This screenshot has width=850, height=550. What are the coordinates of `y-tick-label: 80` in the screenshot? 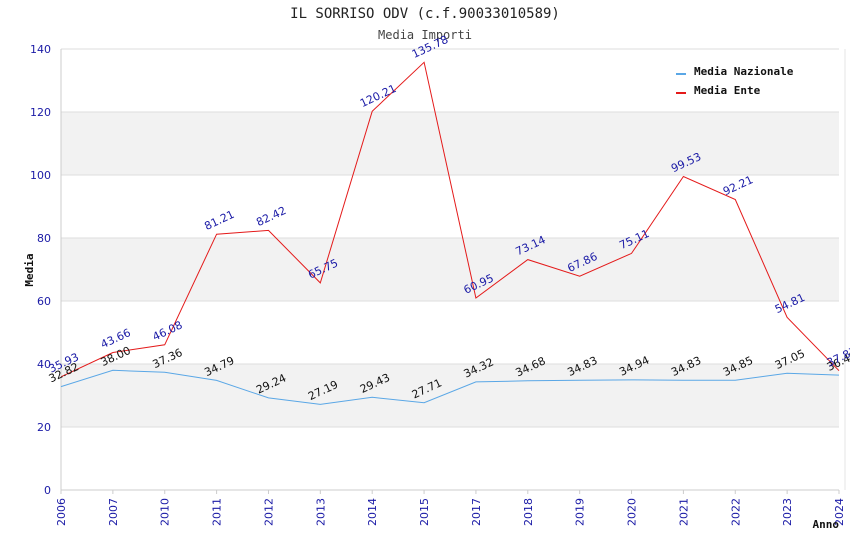 It's located at (44, 238).